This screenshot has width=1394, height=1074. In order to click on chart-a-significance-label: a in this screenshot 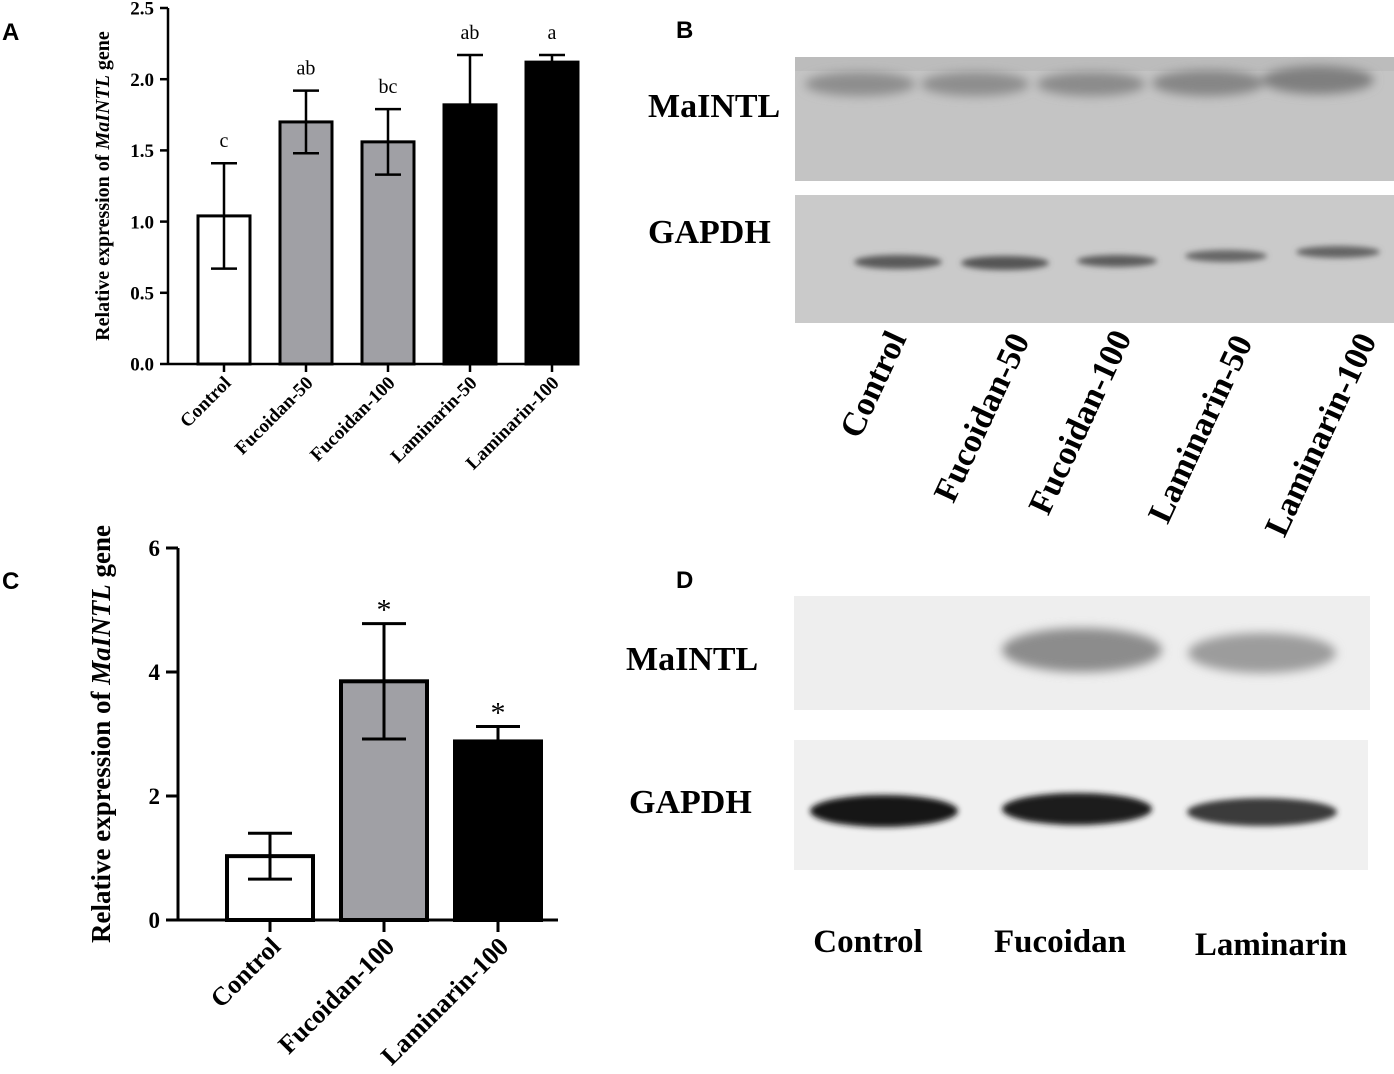, I will do `click(552, 33)`.